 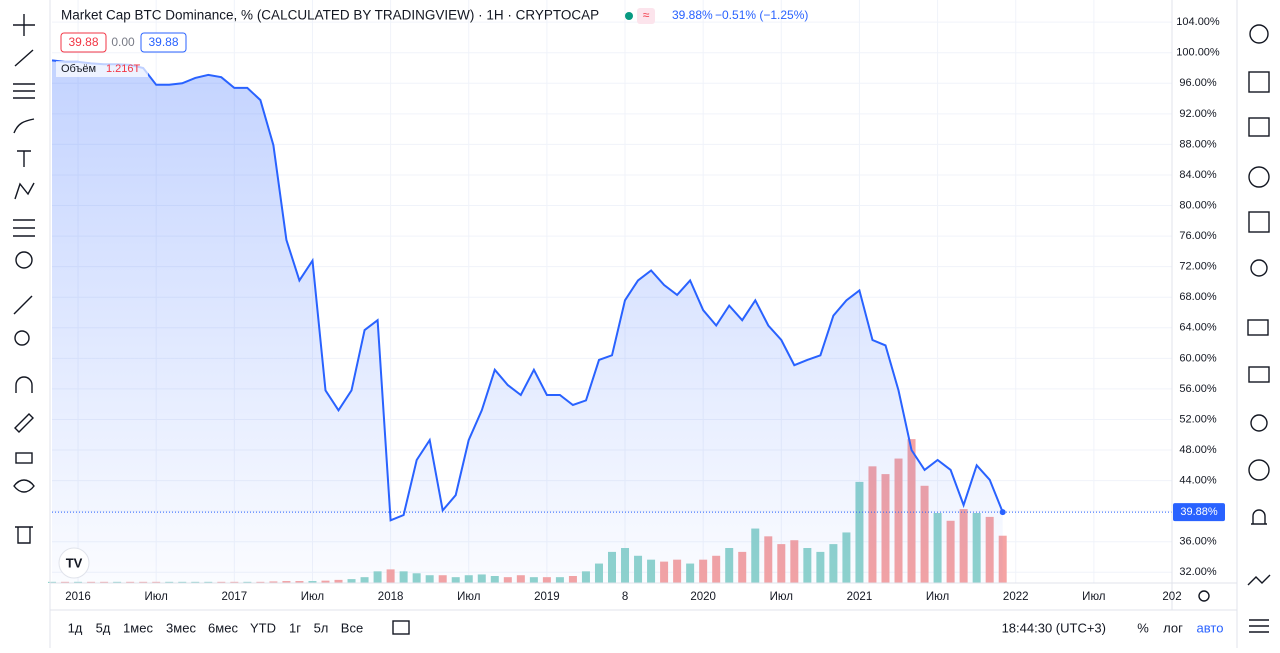 What do you see at coordinates (692, 15) in the screenshot?
I see `last-value: 39.88%` at bounding box center [692, 15].